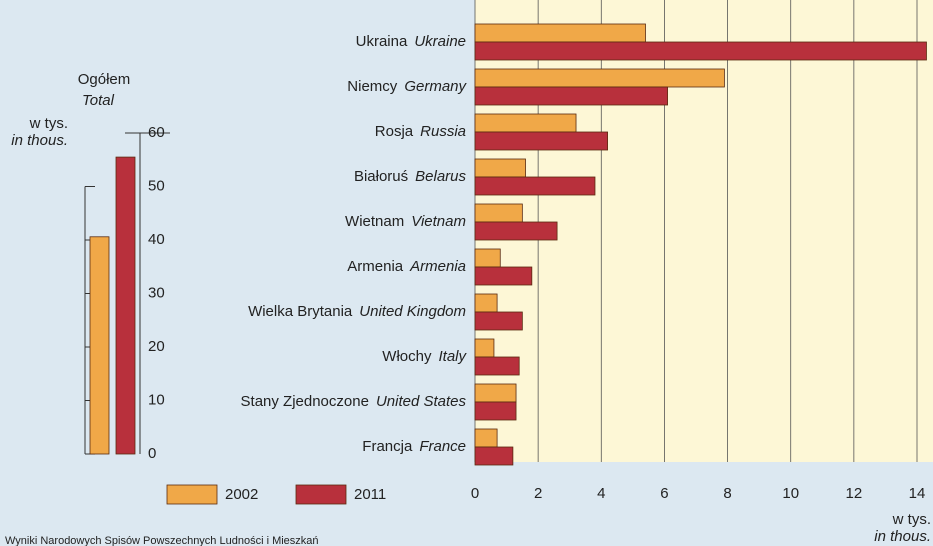  What do you see at coordinates (374, 221) in the screenshot?
I see `category-label: Wietnam` at bounding box center [374, 221].